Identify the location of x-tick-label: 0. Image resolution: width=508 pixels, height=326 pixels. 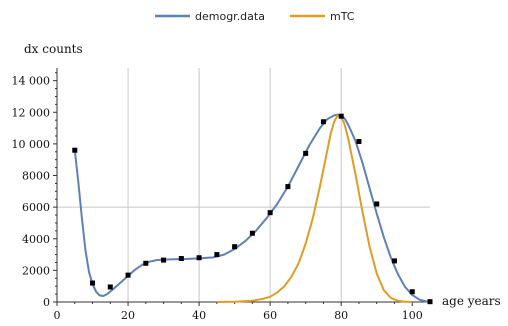
(57, 315).